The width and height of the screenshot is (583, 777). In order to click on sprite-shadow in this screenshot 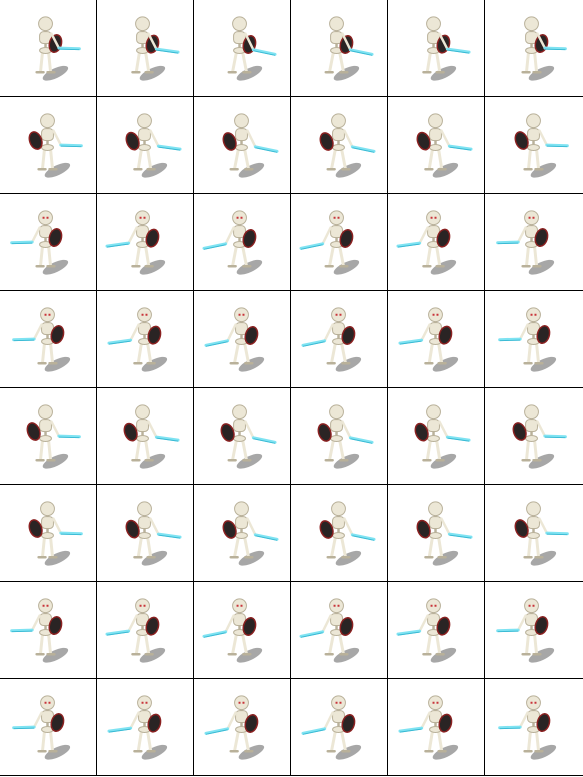, I will do `click(55, 655)`.